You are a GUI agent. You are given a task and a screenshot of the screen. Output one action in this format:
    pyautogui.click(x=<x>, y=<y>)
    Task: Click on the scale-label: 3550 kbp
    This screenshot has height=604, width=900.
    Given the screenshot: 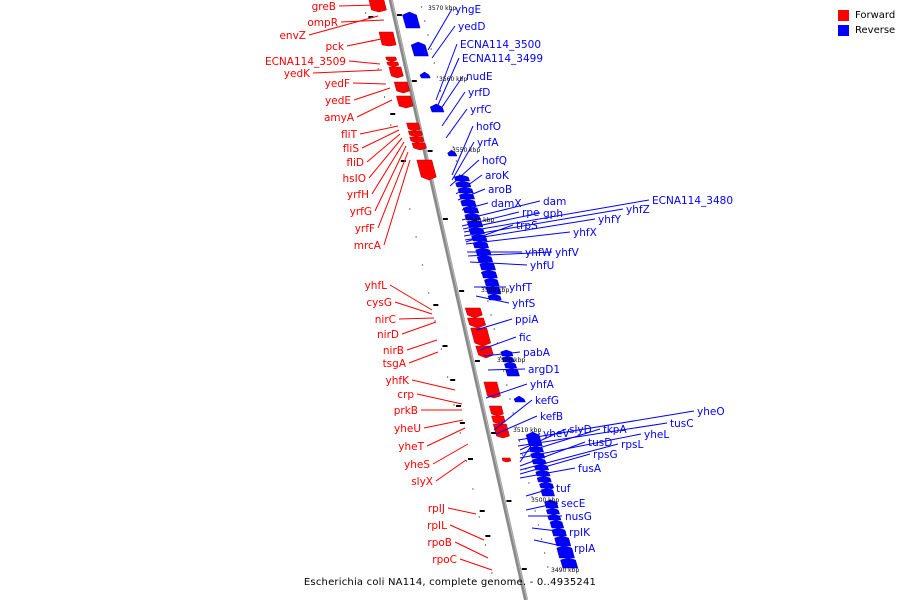 What is the action you would take?
    pyautogui.click(x=466, y=150)
    